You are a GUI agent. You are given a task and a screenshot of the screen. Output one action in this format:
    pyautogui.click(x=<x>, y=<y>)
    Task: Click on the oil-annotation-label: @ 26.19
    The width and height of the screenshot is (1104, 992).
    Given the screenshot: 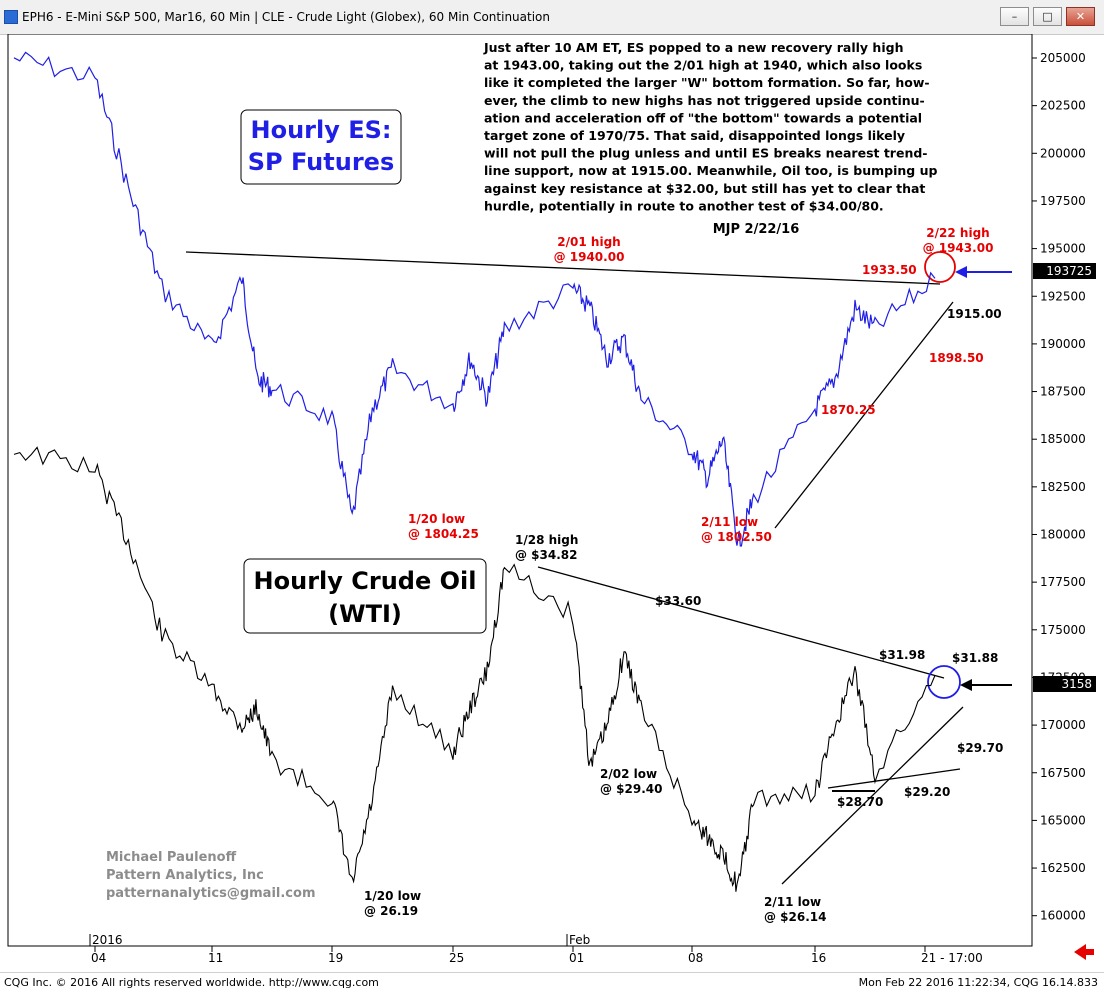 What is the action you would take?
    pyautogui.click(x=391, y=911)
    